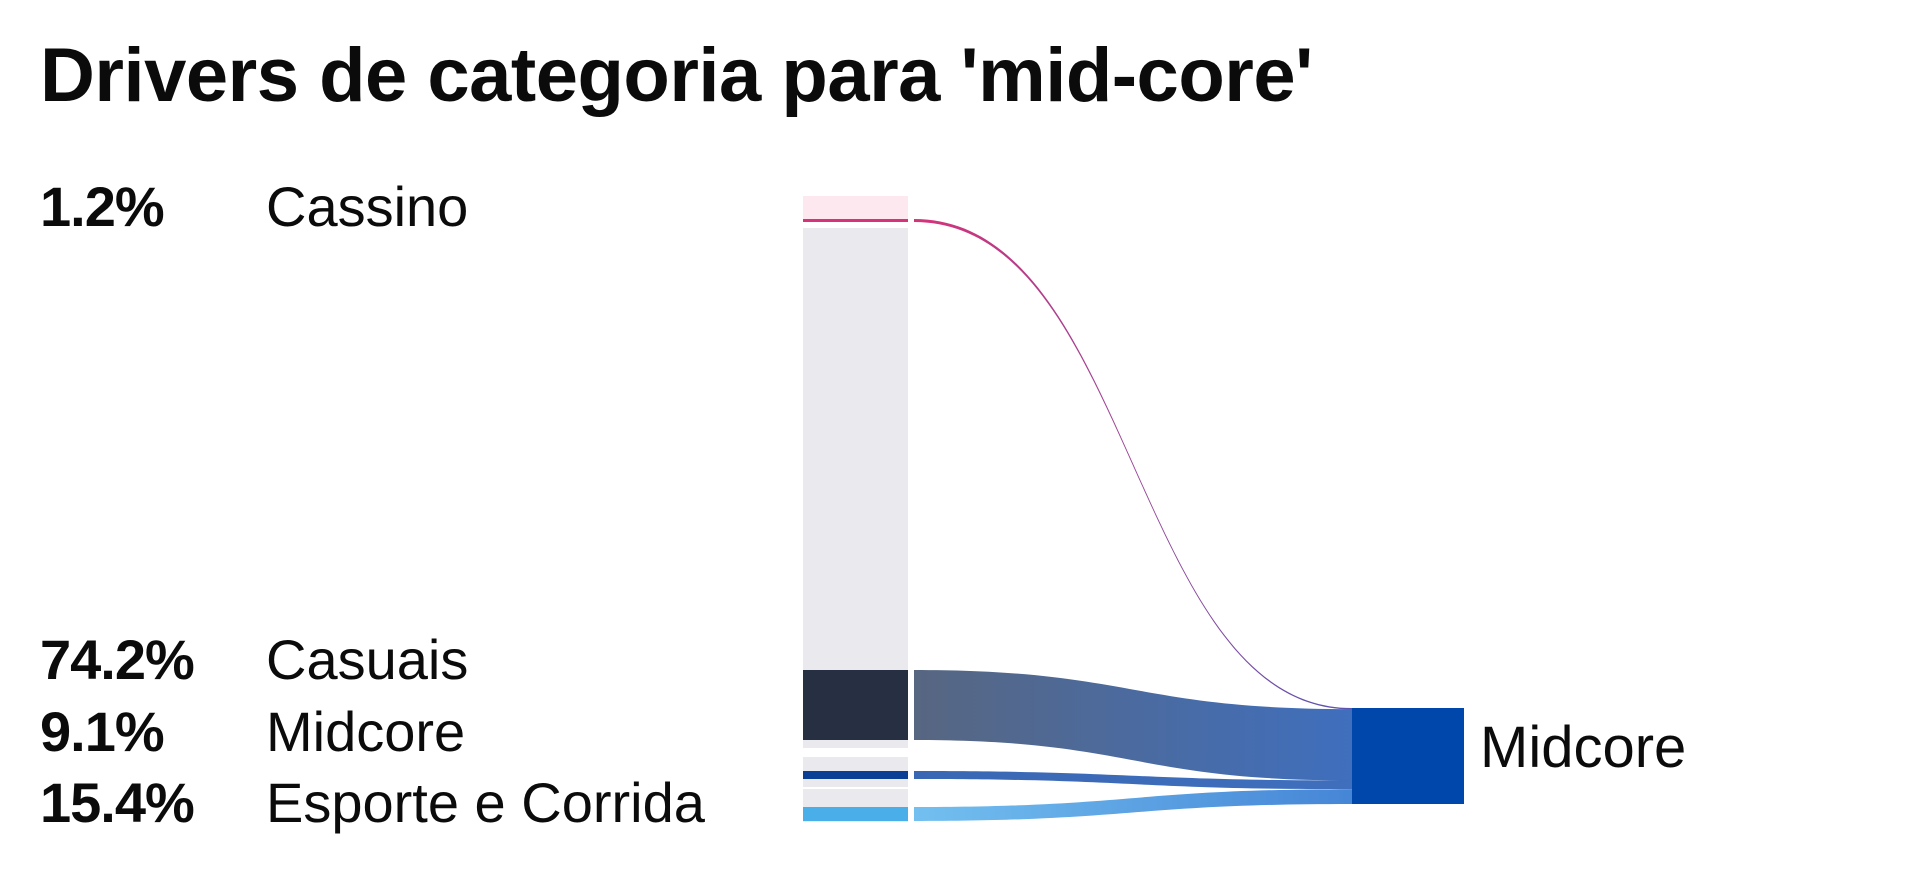 This screenshot has width=1917, height=875. I want to click on source-label-esporte-e-corrida: Esporte e Corrida, so click(485, 802).